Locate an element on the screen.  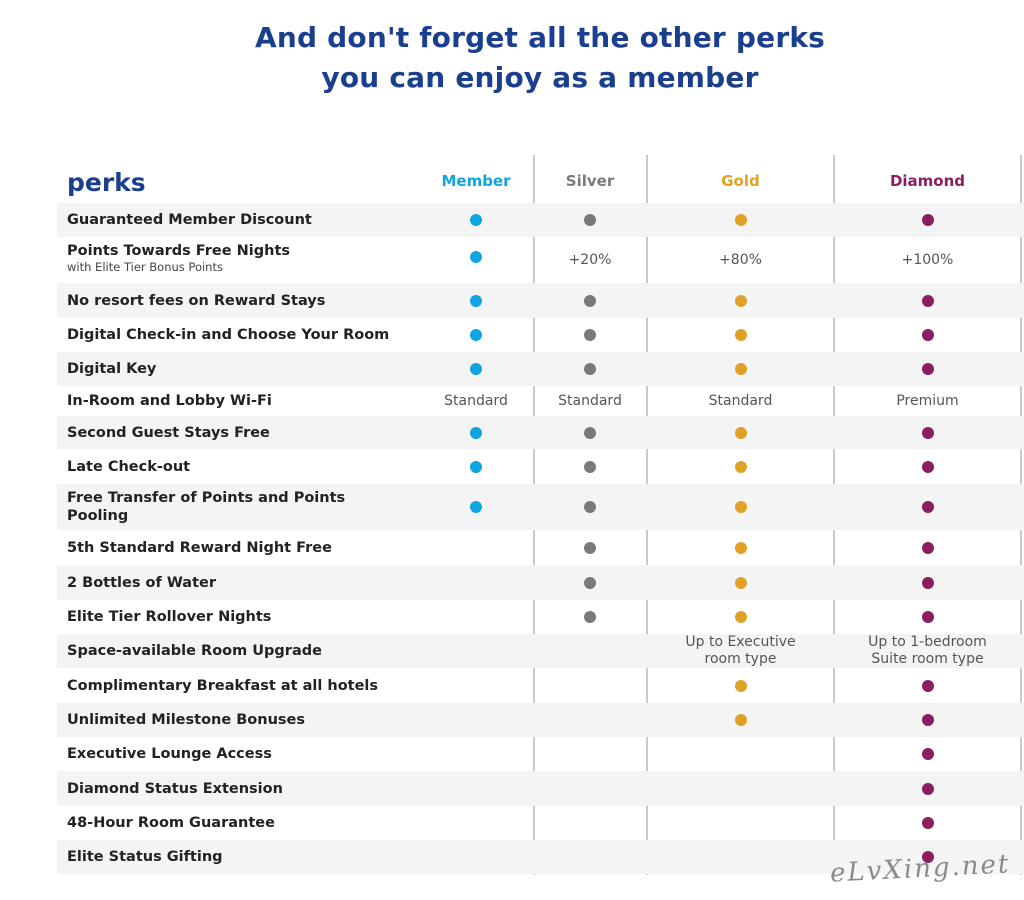
perk-label: Late Check-out is located at coordinates (129, 467).